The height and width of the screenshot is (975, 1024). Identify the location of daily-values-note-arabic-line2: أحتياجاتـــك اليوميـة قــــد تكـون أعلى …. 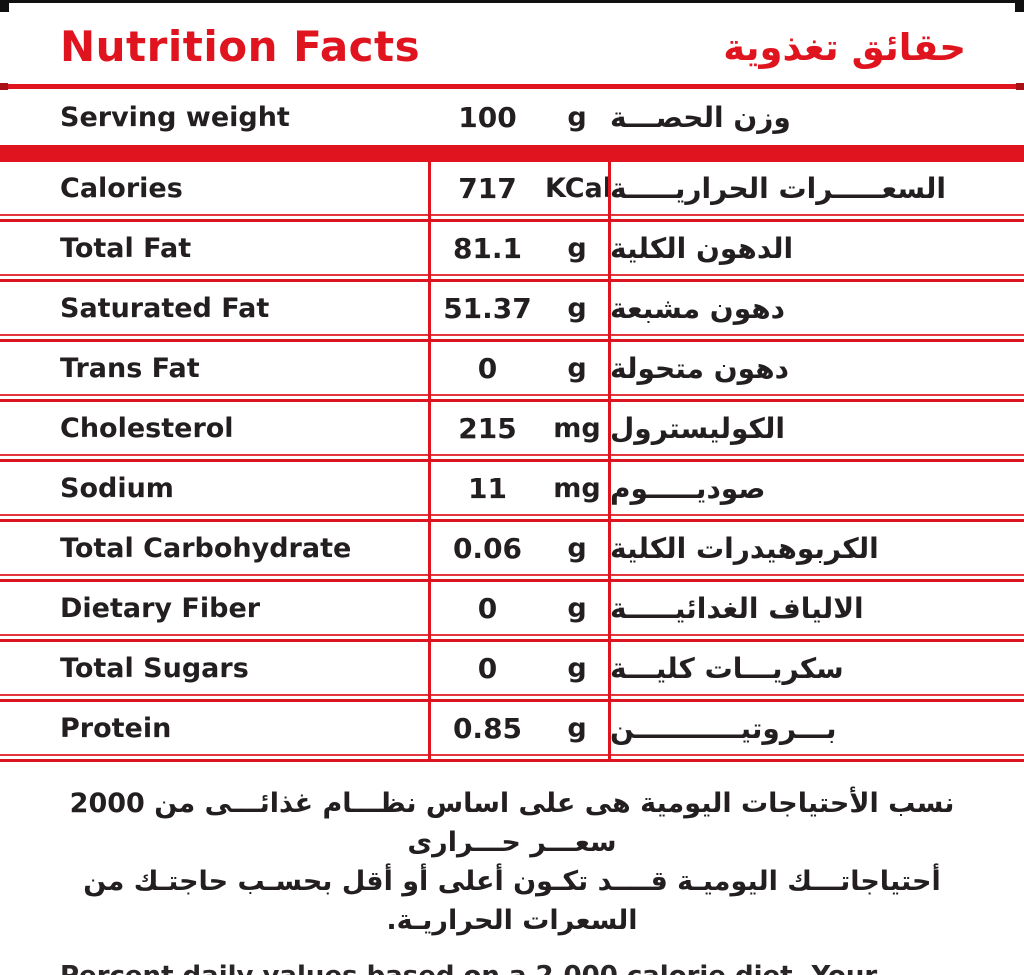
(512, 901).